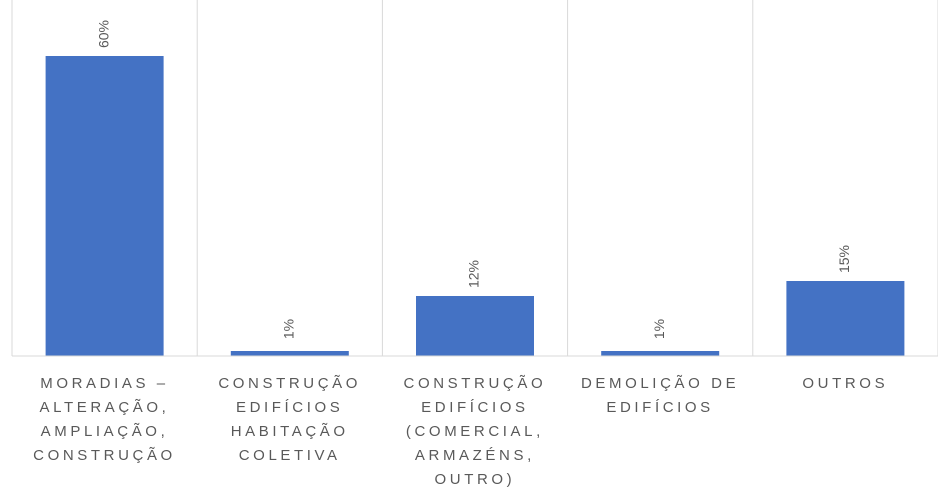 The width and height of the screenshot is (938, 502). What do you see at coordinates (660, 395) in the screenshot?
I see `x-tick-label: DEMOLIÇÃO DE EDIFÍCIOS` at bounding box center [660, 395].